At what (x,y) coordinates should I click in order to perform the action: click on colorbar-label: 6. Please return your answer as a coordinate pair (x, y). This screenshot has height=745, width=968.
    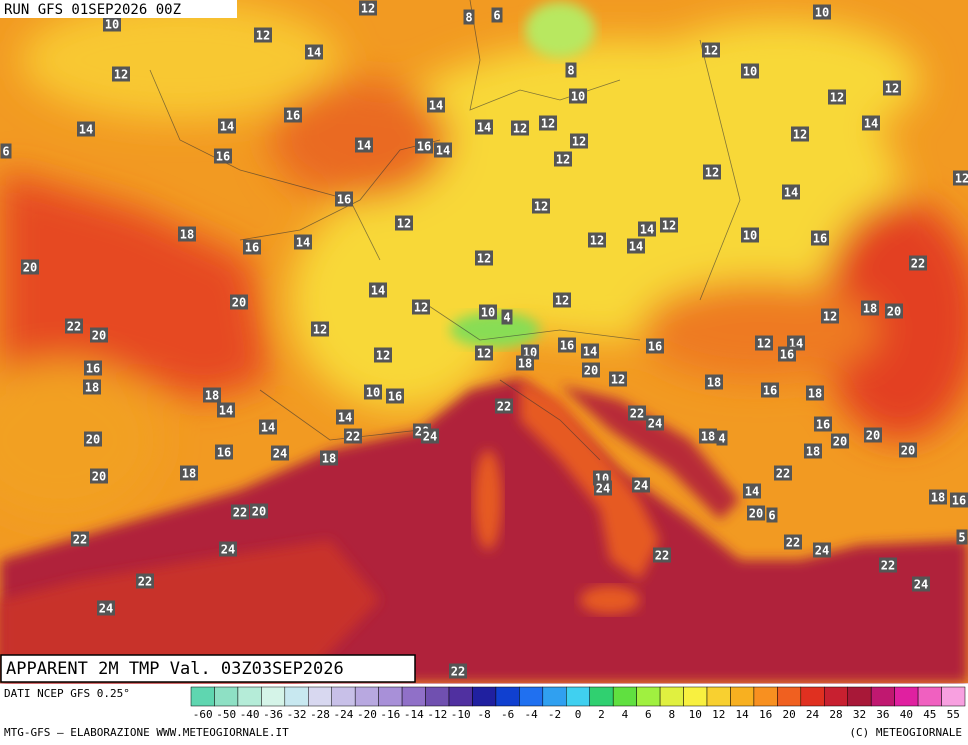
    Looking at the image, I should click on (648, 714).